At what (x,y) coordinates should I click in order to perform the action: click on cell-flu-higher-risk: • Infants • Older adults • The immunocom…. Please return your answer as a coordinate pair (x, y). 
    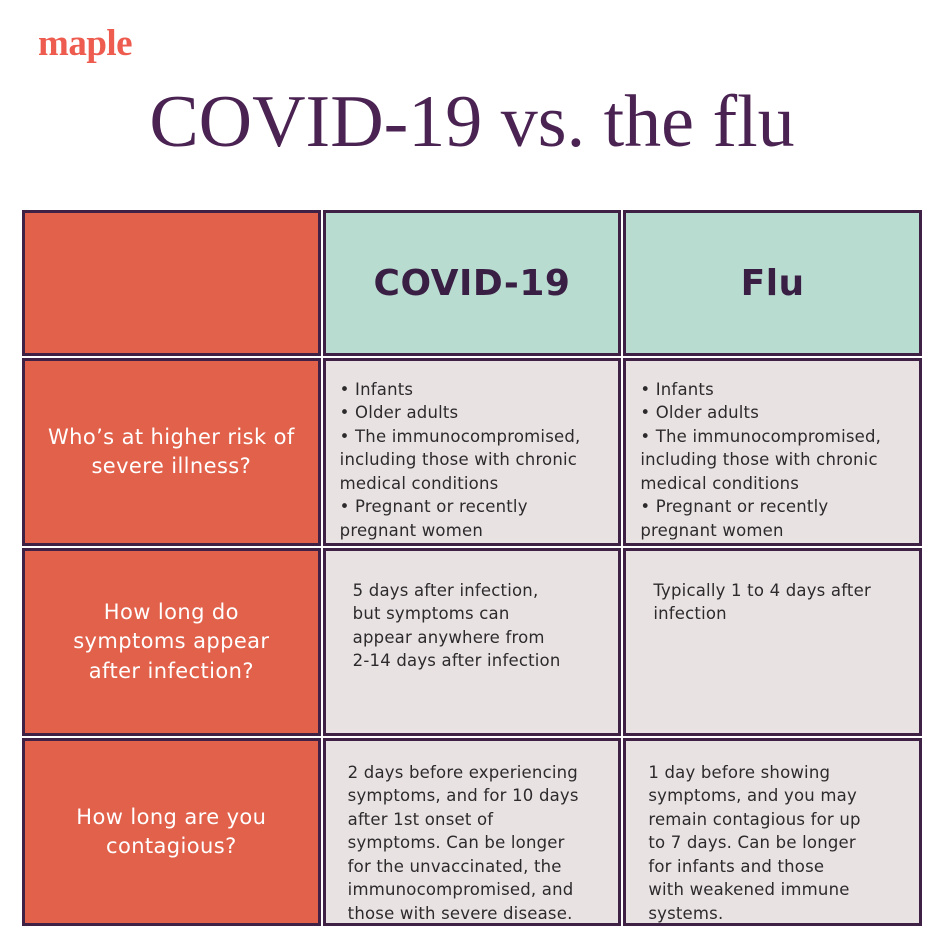
    Looking at the image, I should click on (772, 452).